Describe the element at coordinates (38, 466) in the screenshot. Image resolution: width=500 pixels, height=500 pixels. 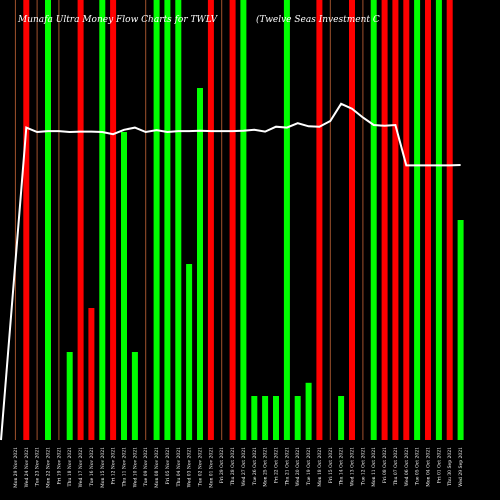
I see `x-tick-label: Tue 23 Nov 2021` at that location.